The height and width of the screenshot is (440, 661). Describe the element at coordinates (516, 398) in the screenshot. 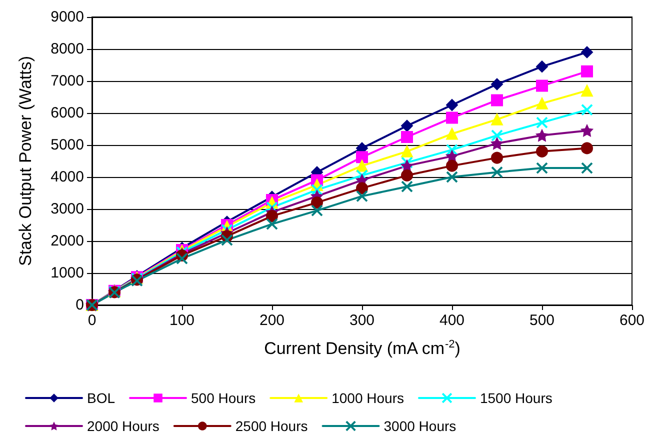

I see `legend-label: 1500 Hours` at that location.